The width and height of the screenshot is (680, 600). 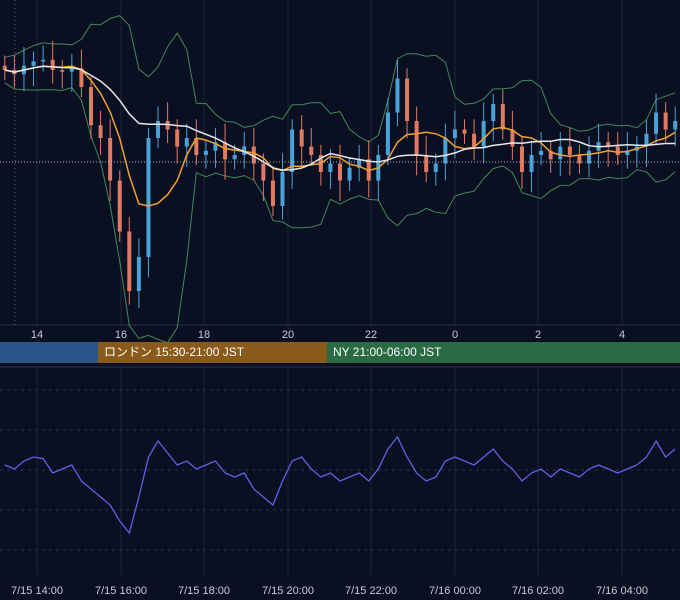 What do you see at coordinates (538, 591) in the screenshot?
I see `osc-x-tick-6: 7/16 02:00` at bounding box center [538, 591].